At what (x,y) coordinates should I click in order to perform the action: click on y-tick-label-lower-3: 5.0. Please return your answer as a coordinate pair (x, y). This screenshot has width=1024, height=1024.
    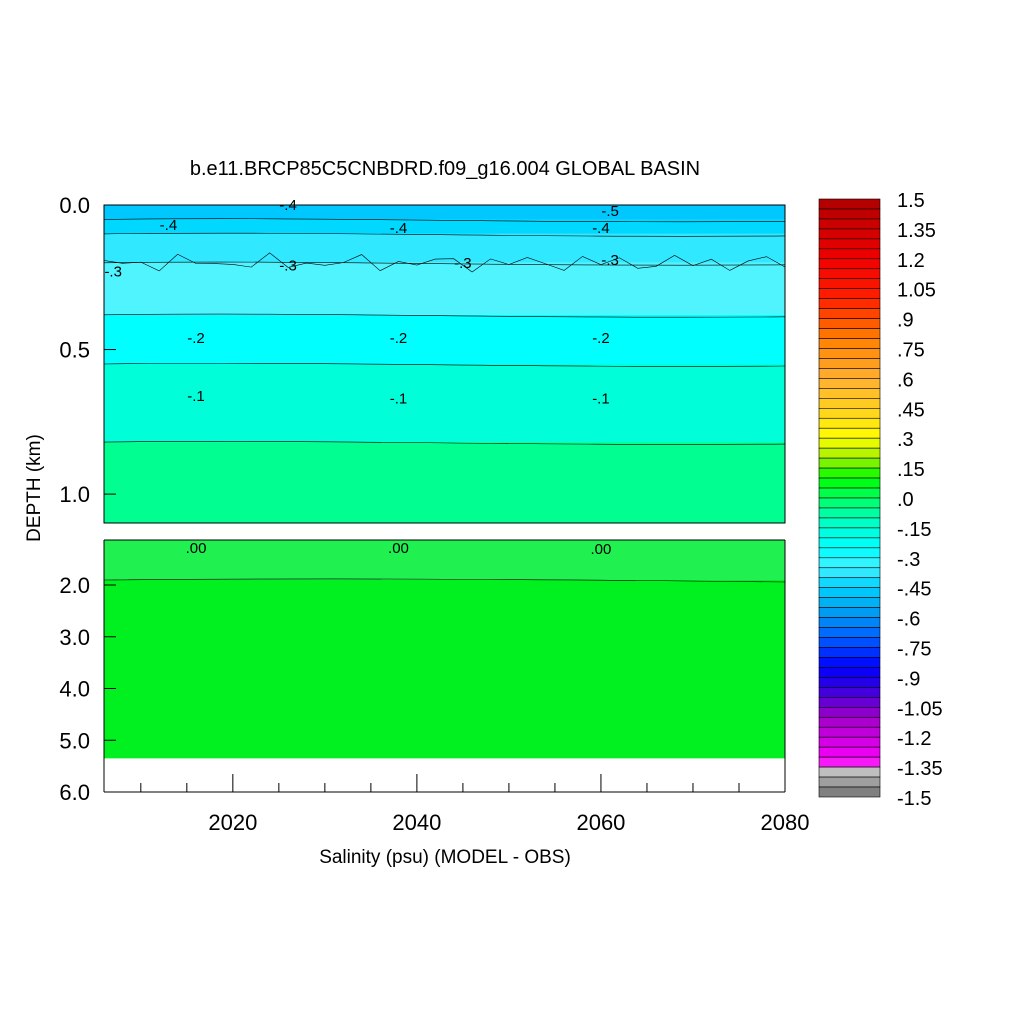
    Looking at the image, I should click on (74, 740).